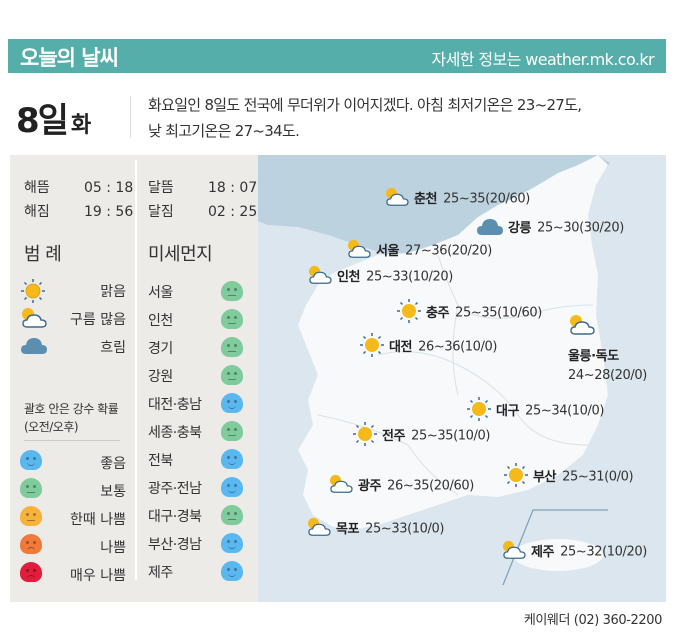 This screenshot has width=676, height=637. What do you see at coordinates (160, 349) in the screenshot?
I see `region-name: 경기` at bounding box center [160, 349].